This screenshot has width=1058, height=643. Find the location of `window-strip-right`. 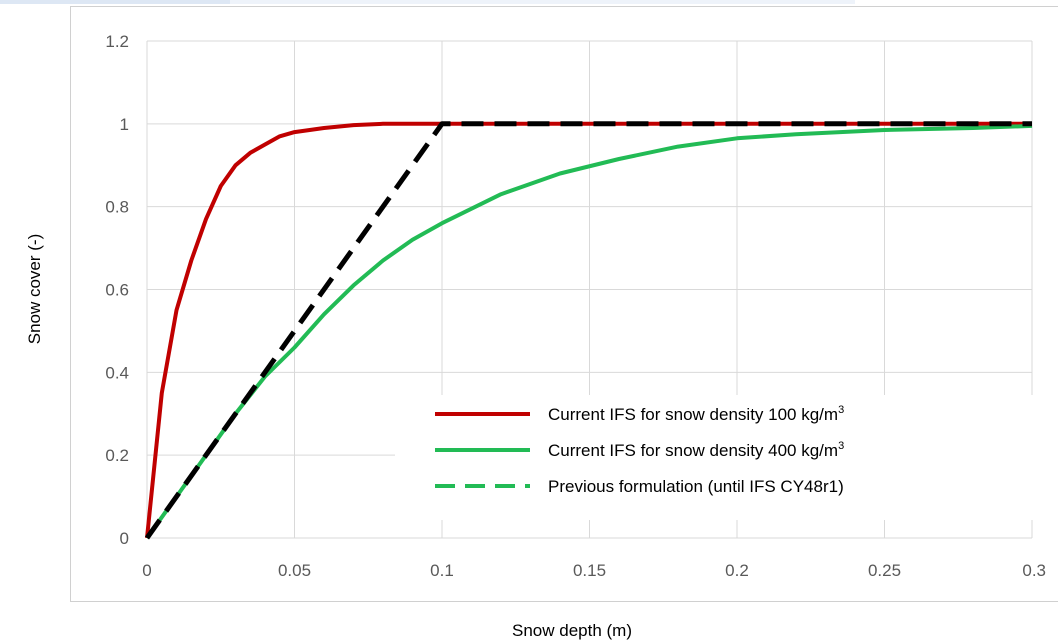

window-strip-right is located at coordinates (542, 2).